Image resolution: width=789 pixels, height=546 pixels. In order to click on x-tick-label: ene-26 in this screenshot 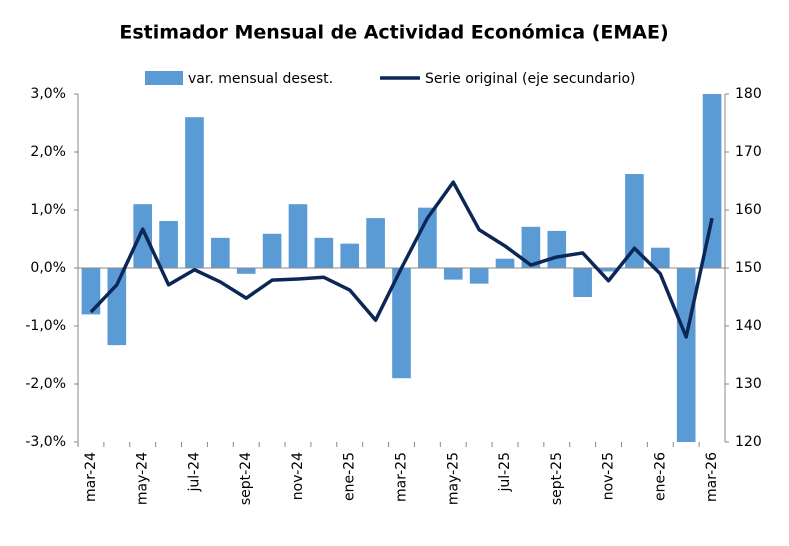, I will do `click(660, 476)`.